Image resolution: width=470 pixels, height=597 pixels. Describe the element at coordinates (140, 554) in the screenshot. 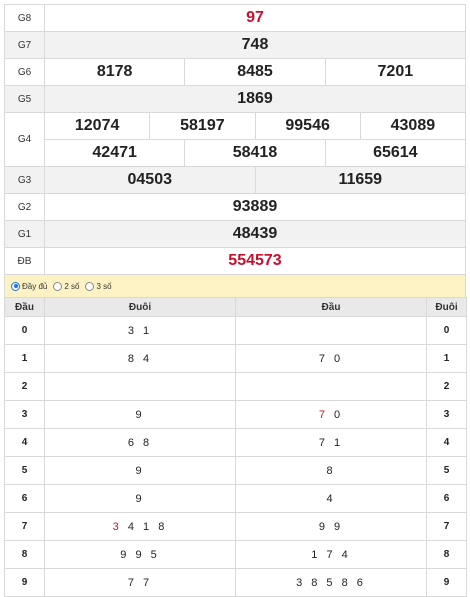

I see `tail-digits: 9 9 5` at that location.